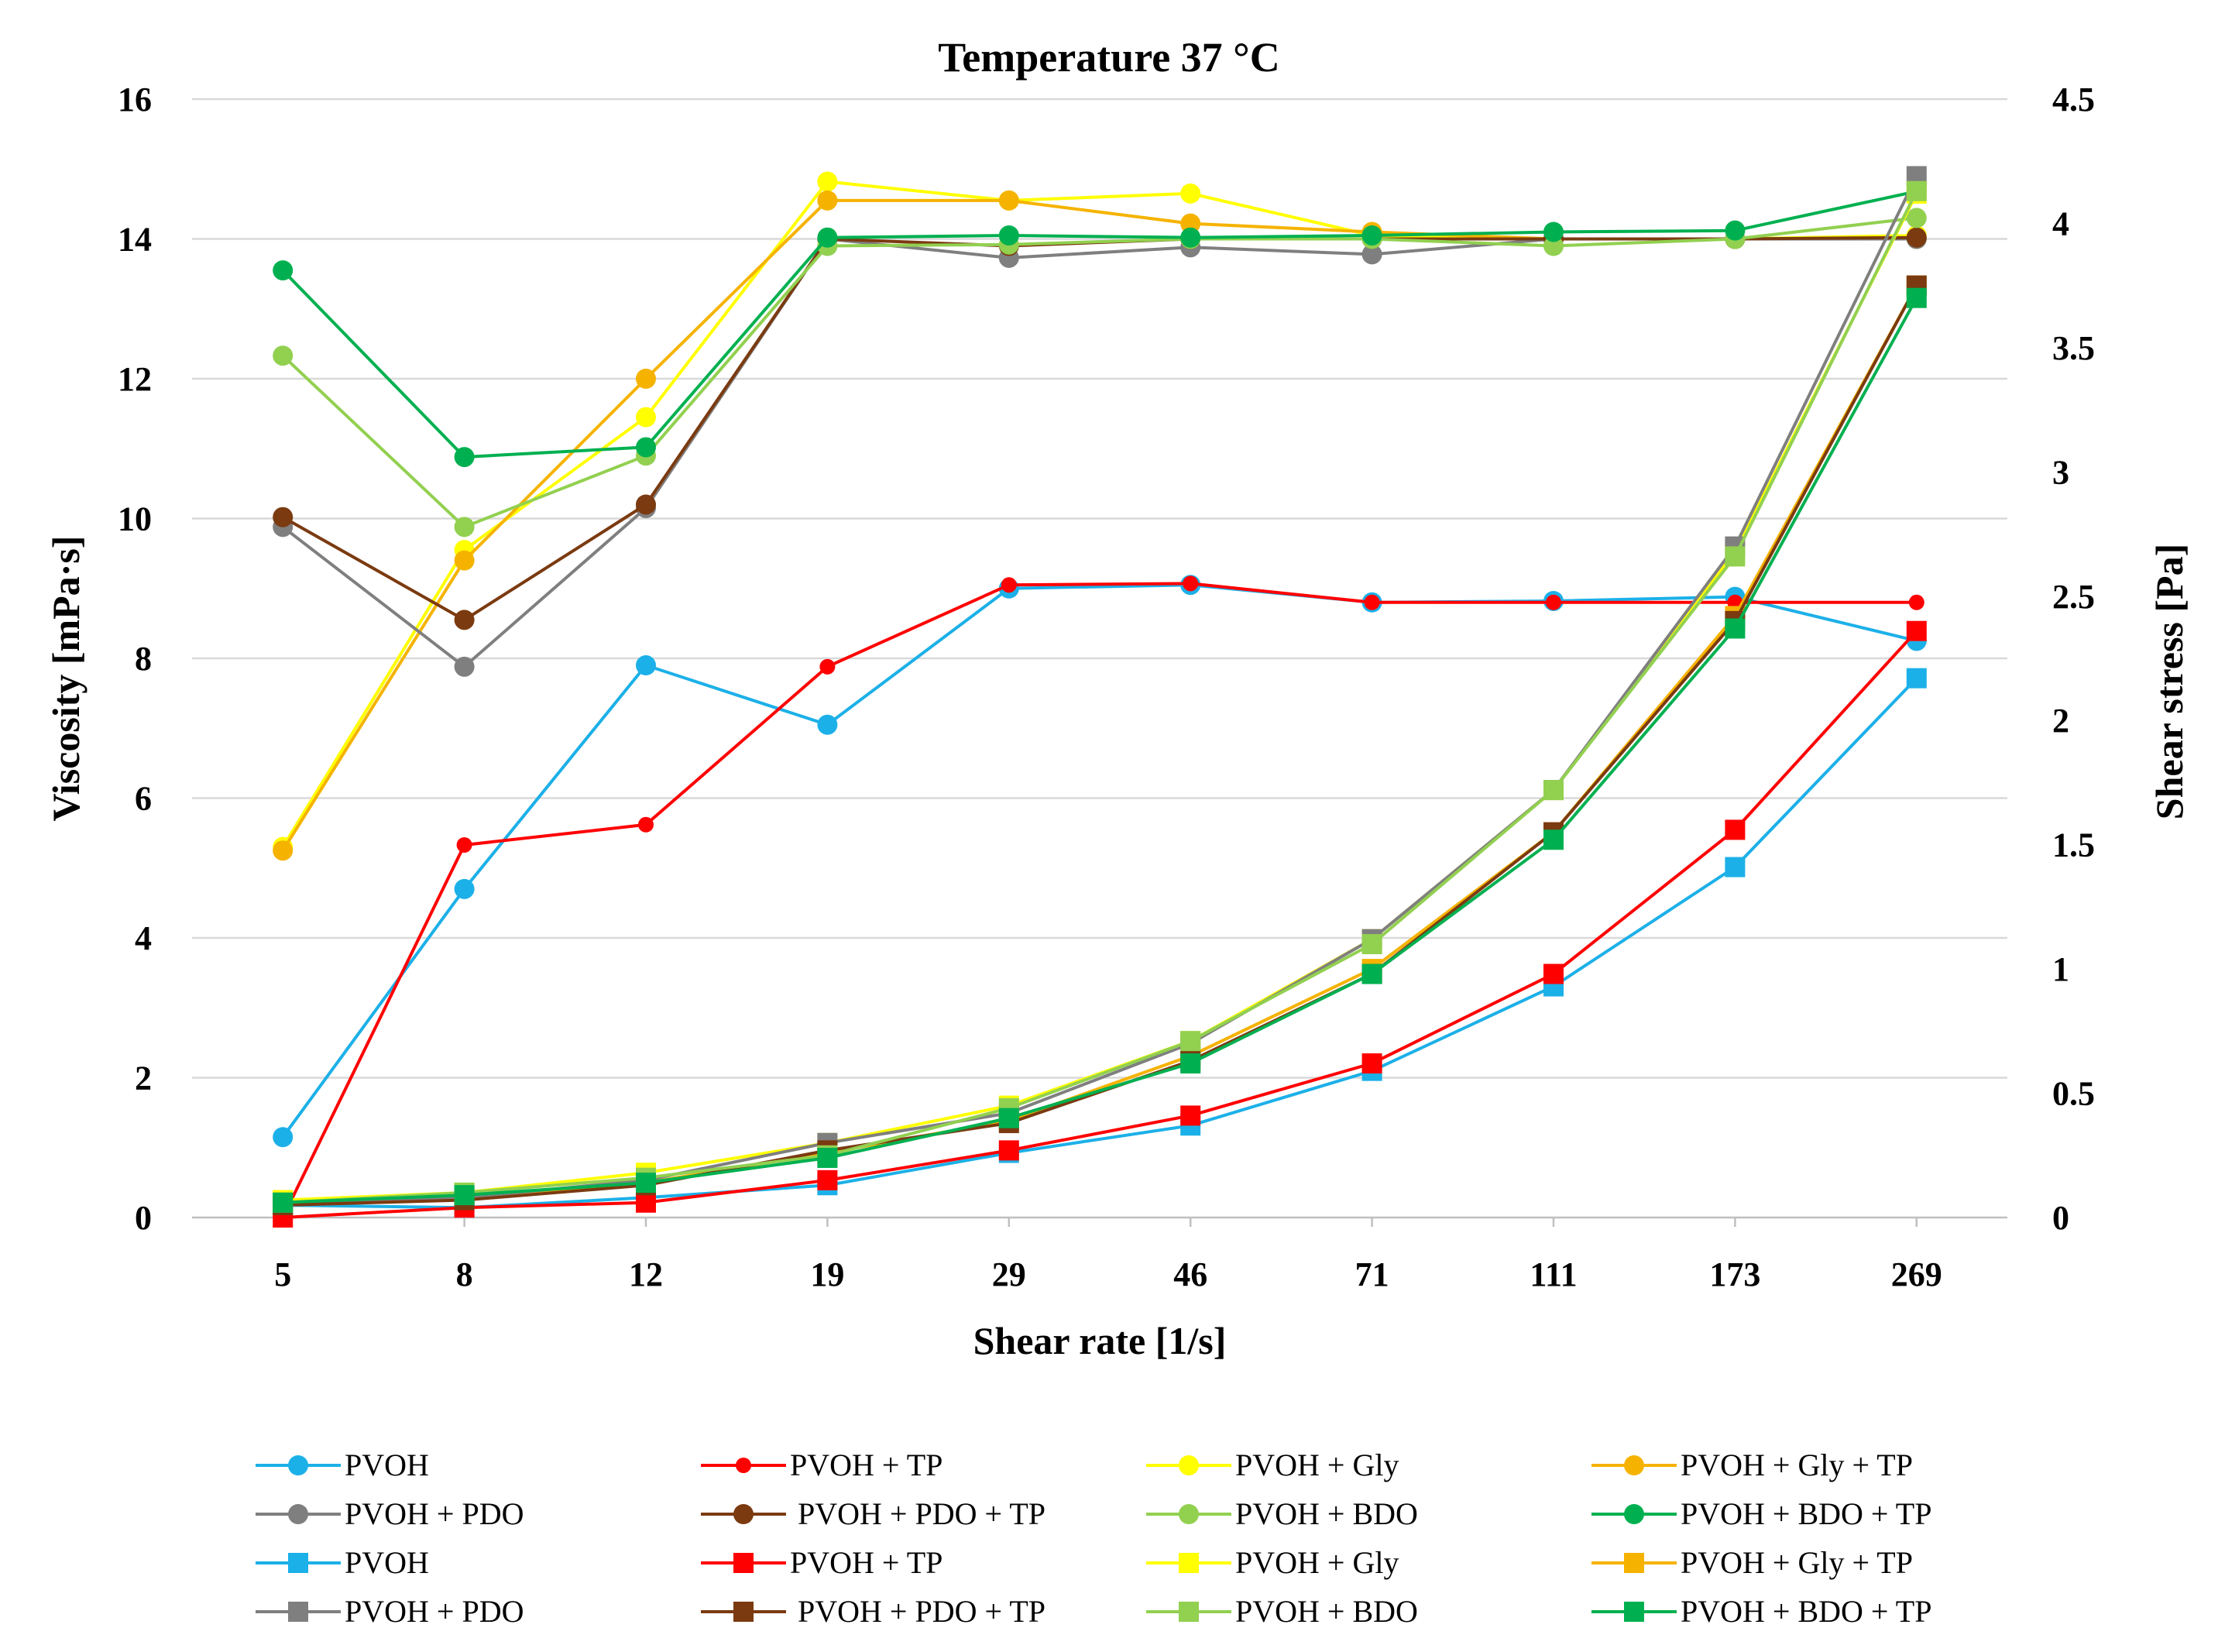 This screenshot has width=2218, height=1652. Describe the element at coordinates (143, 799) in the screenshot. I see `y-left-tick-label: 6` at that location.